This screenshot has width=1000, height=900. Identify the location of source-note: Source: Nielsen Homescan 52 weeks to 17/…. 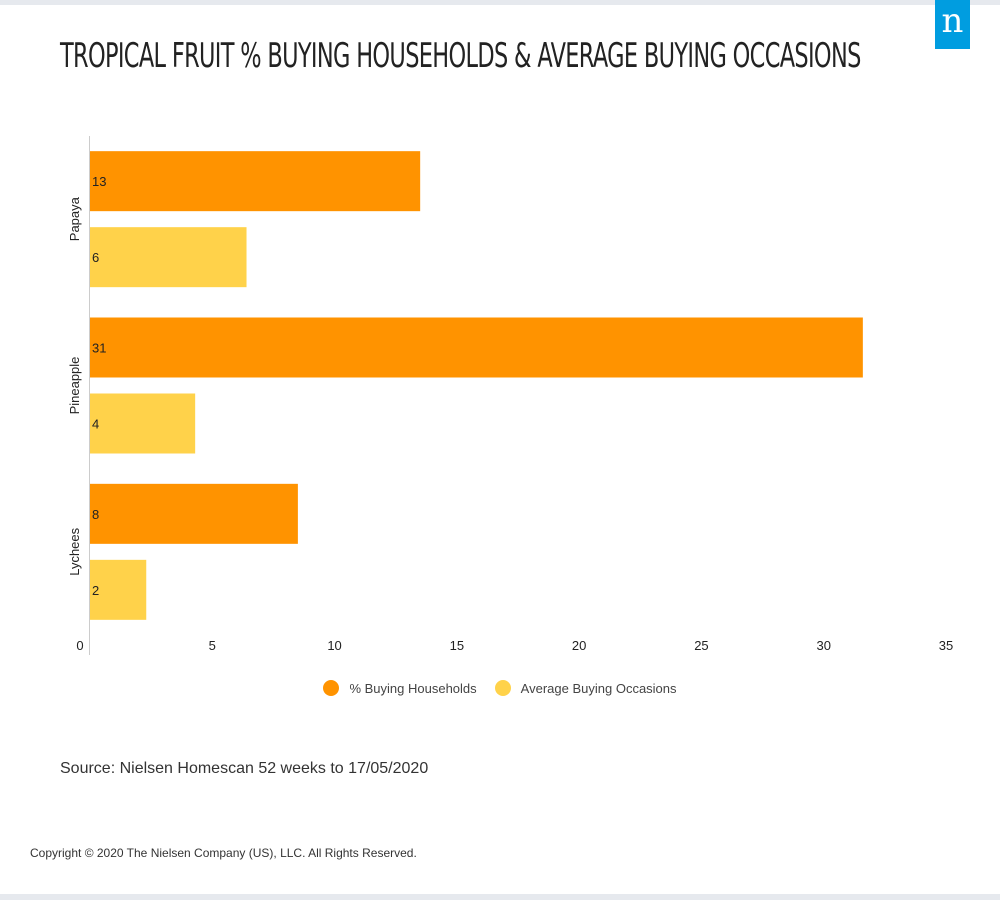
(244, 768).